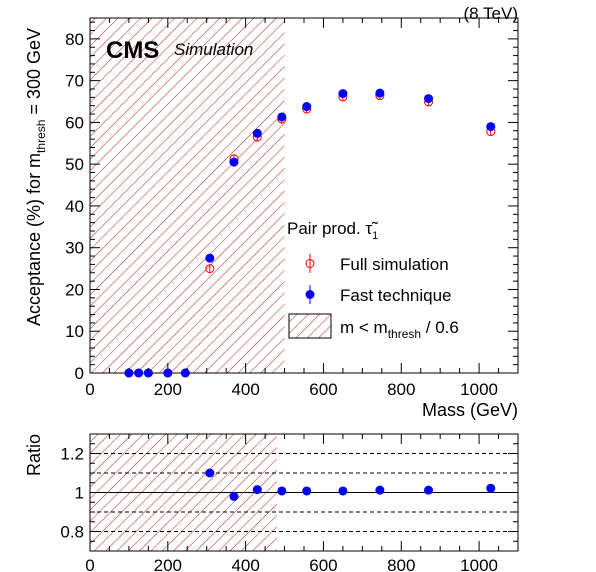 Image resolution: width=596 pixels, height=572 pixels. I want to click on legend-band-label: m < mthresh / 0.6, so click(399, 329).